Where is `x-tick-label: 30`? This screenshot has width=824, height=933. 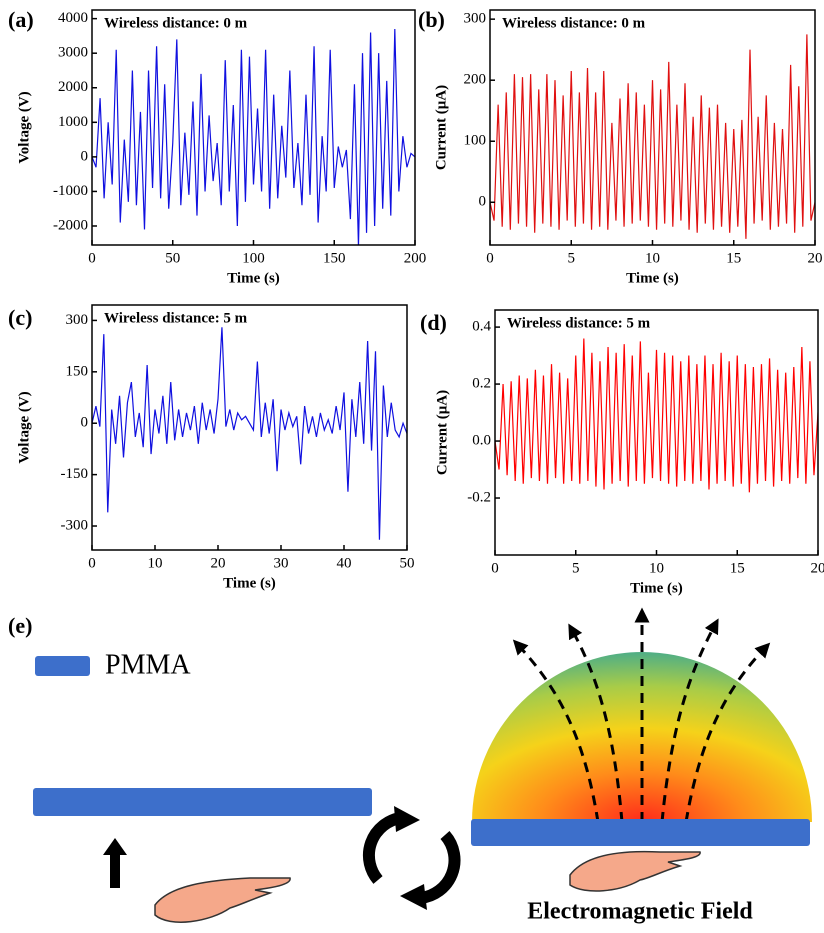
x-tick-label: 30 is located at coordinates (281, 563).